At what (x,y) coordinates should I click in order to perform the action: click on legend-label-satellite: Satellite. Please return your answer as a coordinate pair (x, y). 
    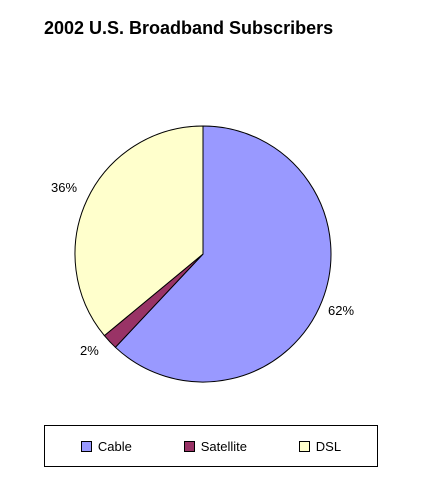
    Looking at the image, I should click on (223, 446).